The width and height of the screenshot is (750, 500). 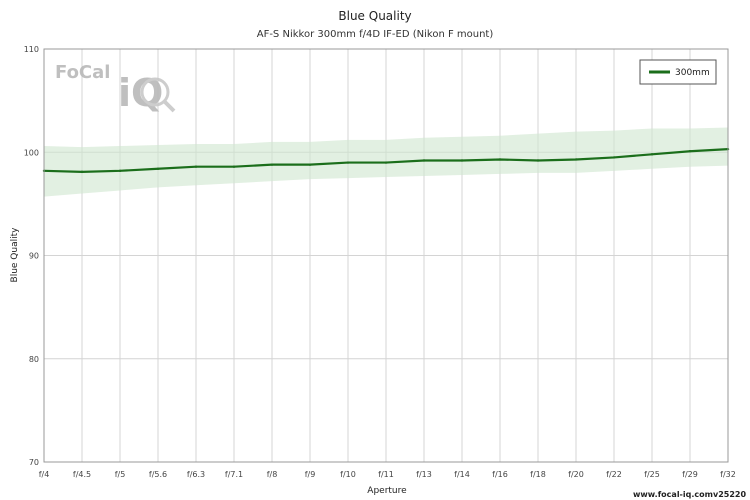 I want to click on y-tick-label: 80, so click(x=34, y=359).